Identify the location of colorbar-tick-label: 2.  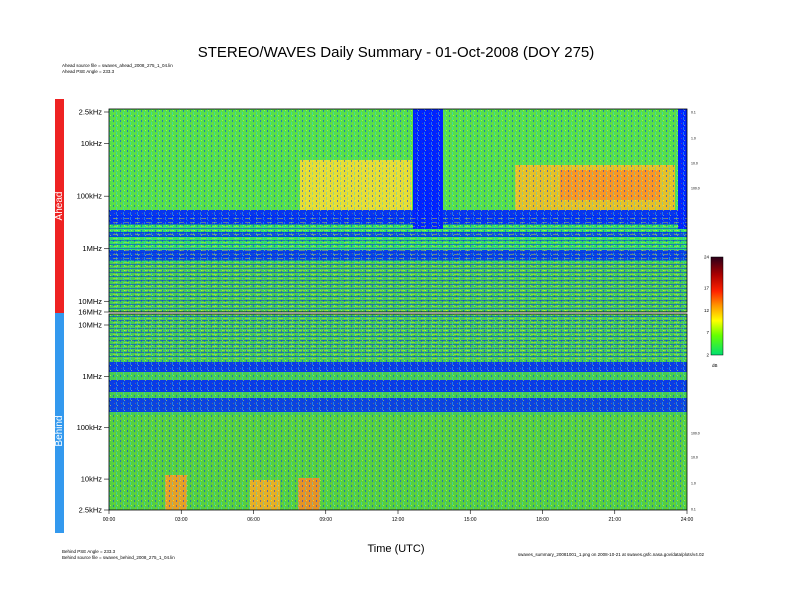
(707, 355).